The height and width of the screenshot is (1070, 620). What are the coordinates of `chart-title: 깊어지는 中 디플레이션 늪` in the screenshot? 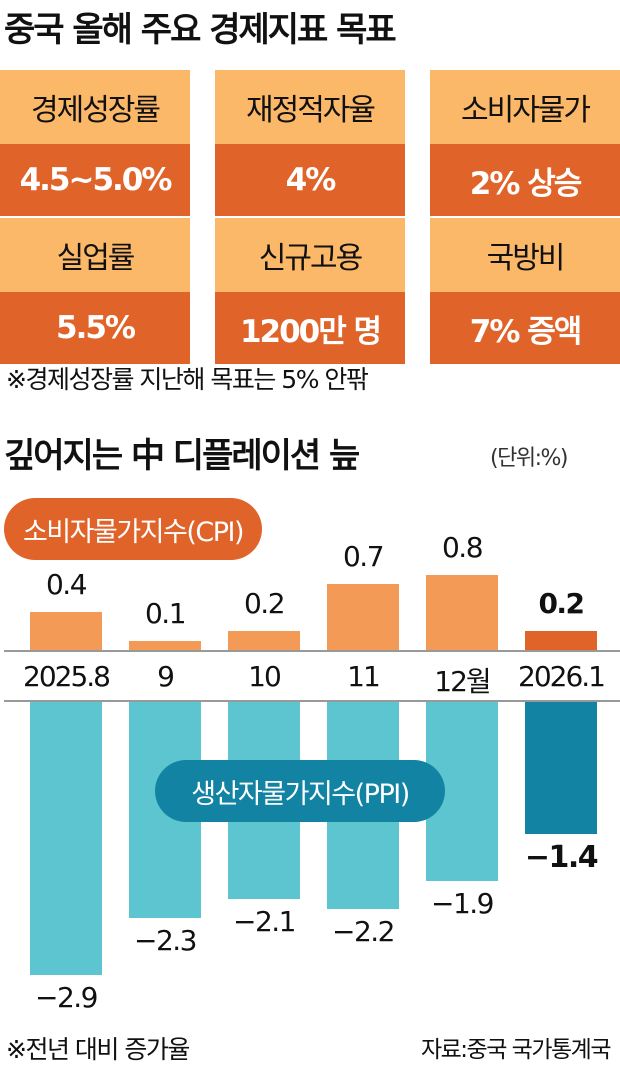 It's located at (182, 456).